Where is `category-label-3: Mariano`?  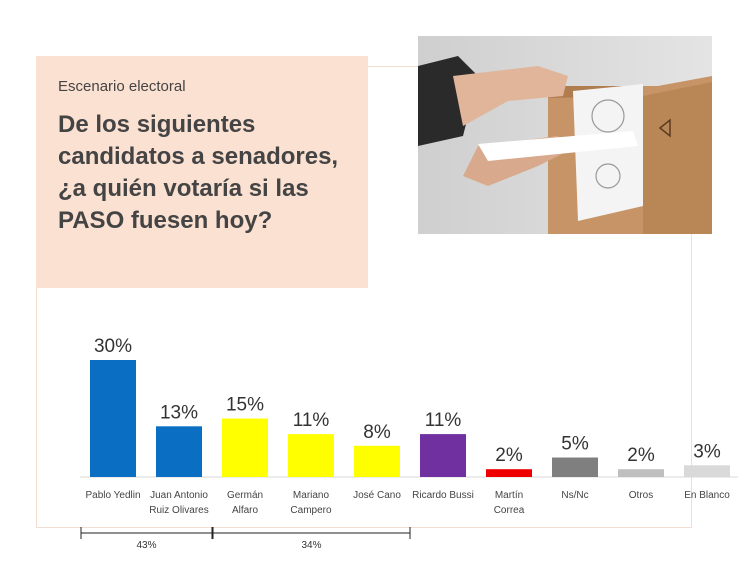 category-label-3: Mariano is located at coordinates (311, 495).